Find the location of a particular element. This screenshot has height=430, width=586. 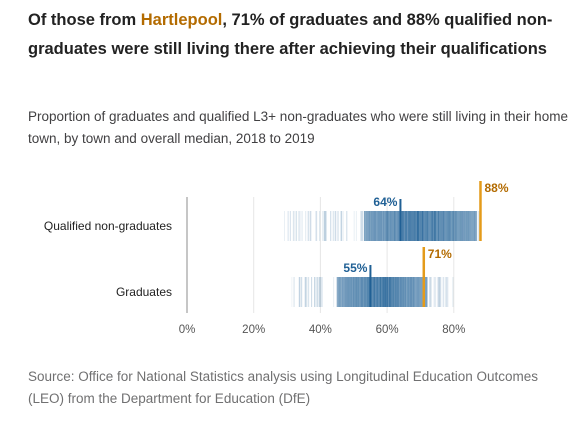

title-prefix: Of those from is located at coordinates (84, 20).